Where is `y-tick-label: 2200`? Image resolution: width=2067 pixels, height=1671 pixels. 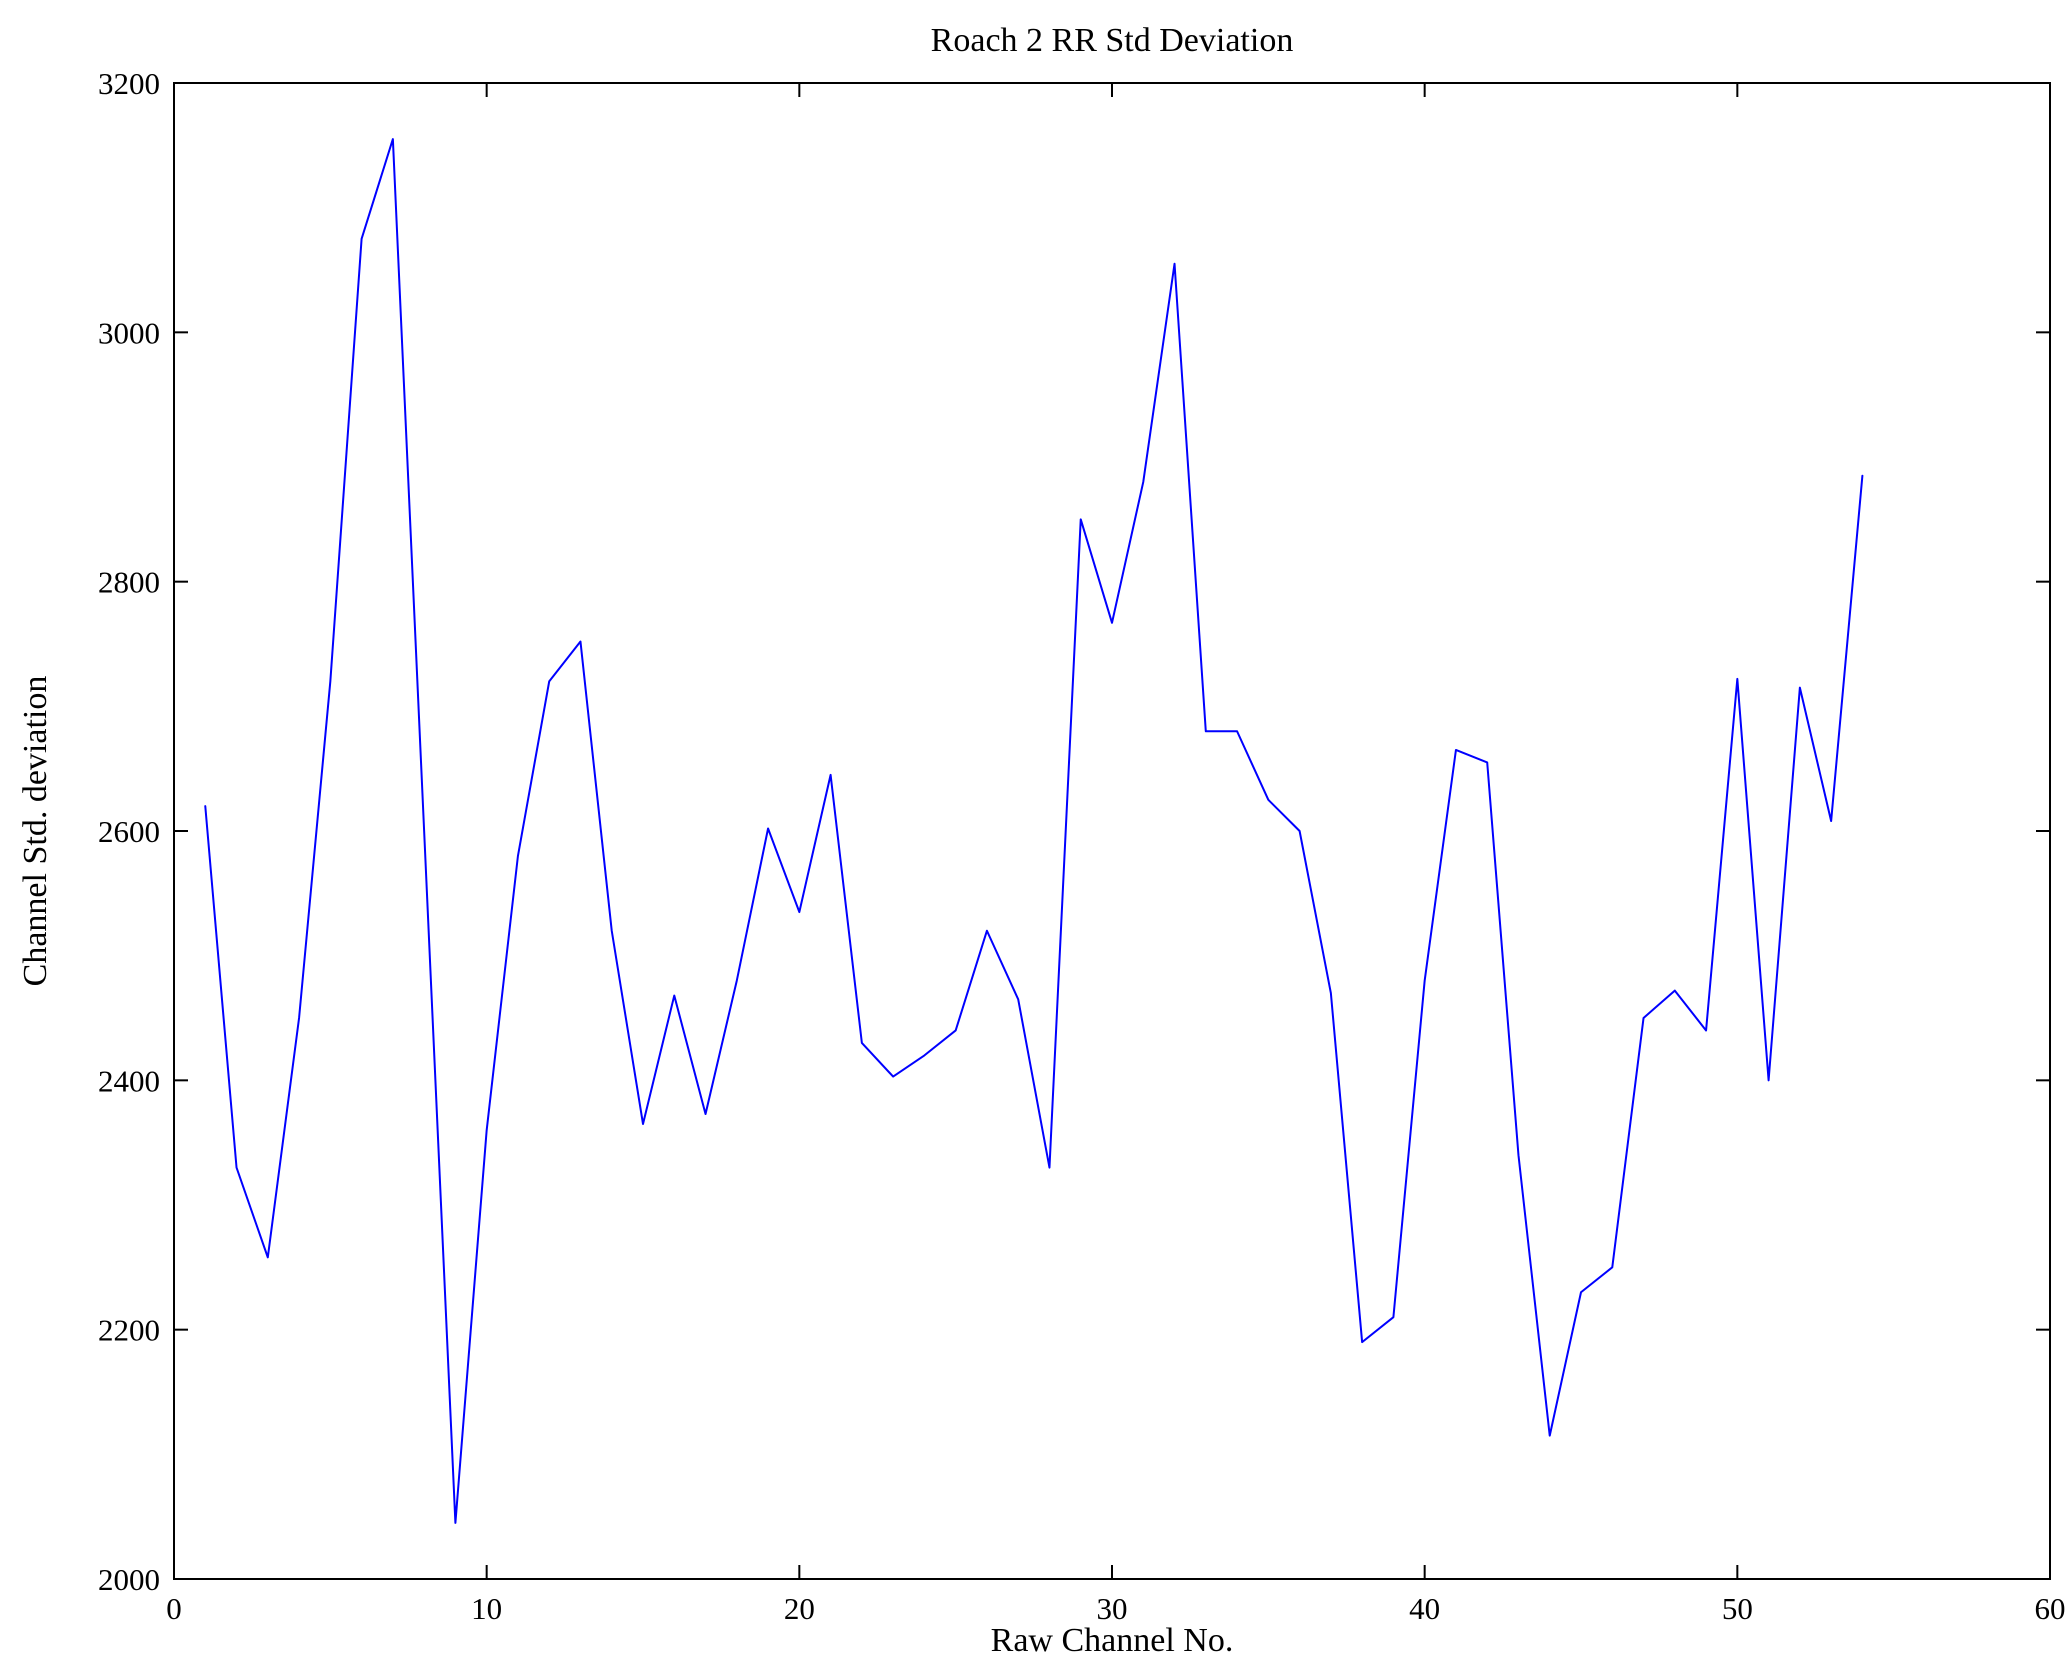
y-tick-label: 2200 is located at coordinates (129, 1330).